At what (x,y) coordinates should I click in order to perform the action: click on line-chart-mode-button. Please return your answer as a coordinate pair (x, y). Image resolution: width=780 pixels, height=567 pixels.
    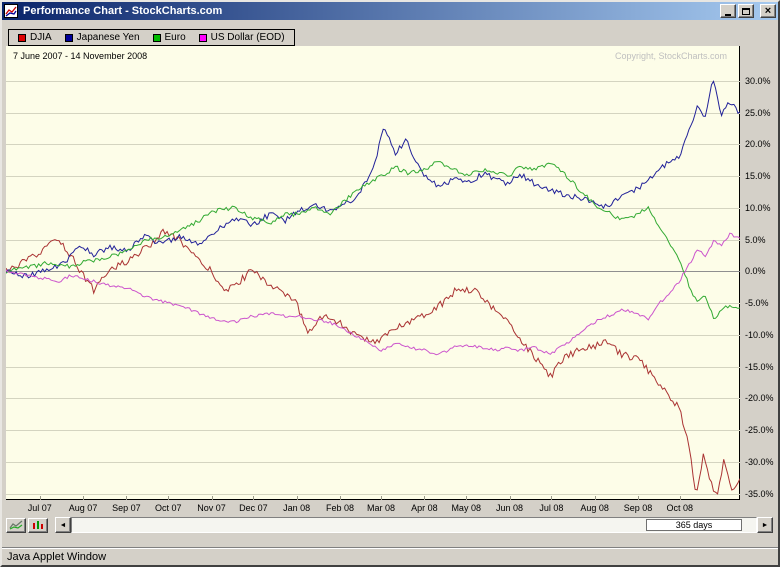
    Looking at the image, I should click on (16, 525).